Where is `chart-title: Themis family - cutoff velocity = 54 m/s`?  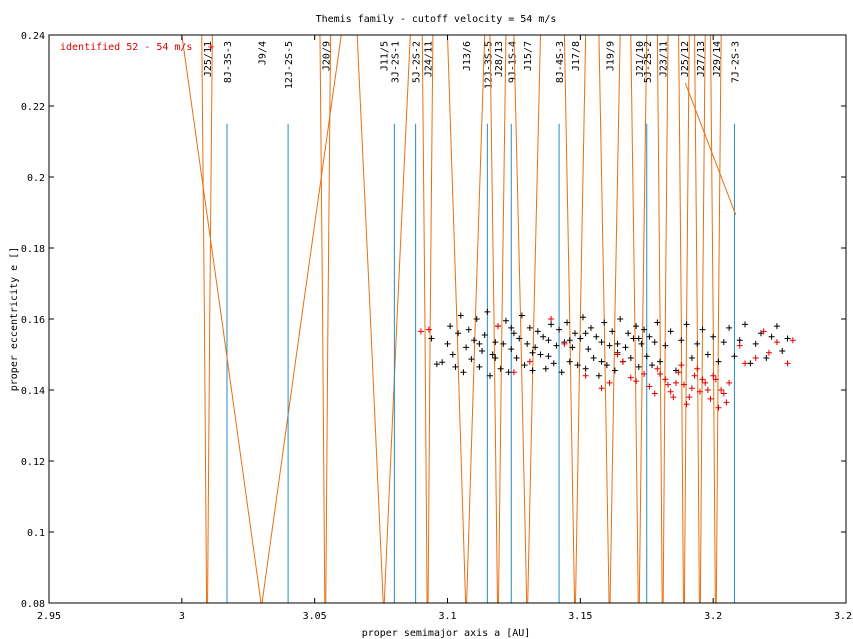 chart-title: Themis family - cutoff velocity = 54 m/s is located at coordinates (436, 19).